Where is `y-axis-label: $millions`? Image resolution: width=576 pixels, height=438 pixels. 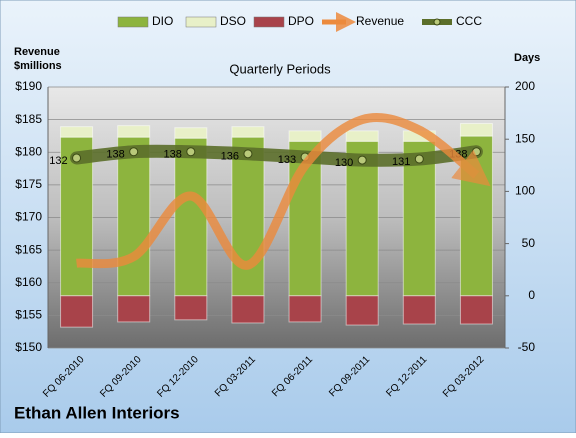
y-axis-label: $millions is located at coordinates (38, 66).